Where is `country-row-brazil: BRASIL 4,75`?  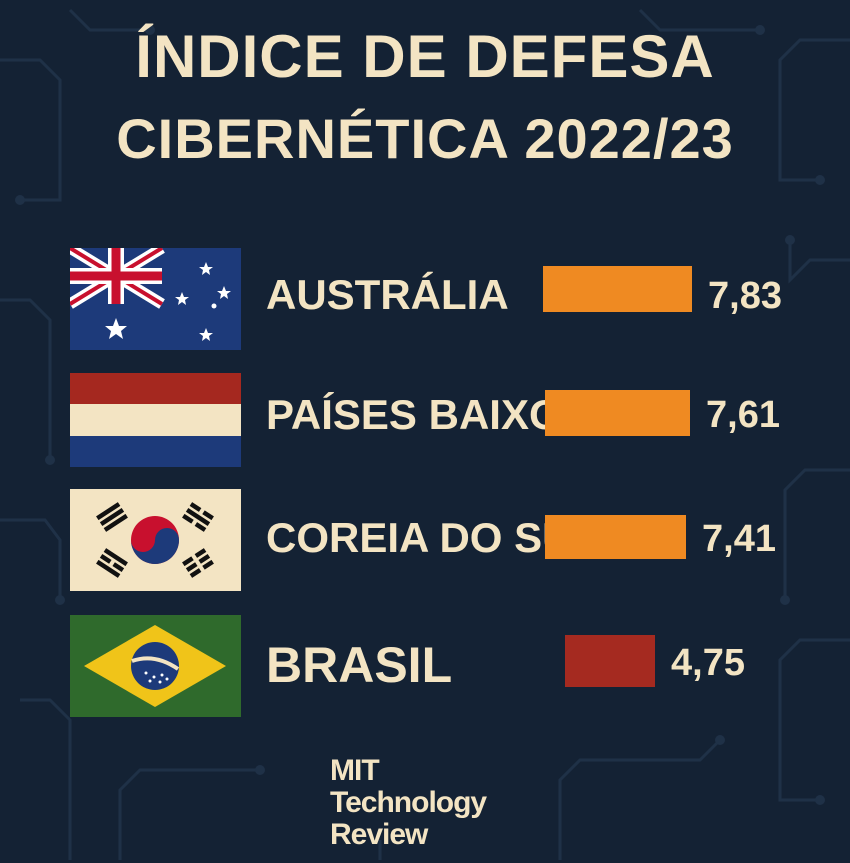 country-row-brazil: BRASIL 4,75 is located at coordinates (425, 666).